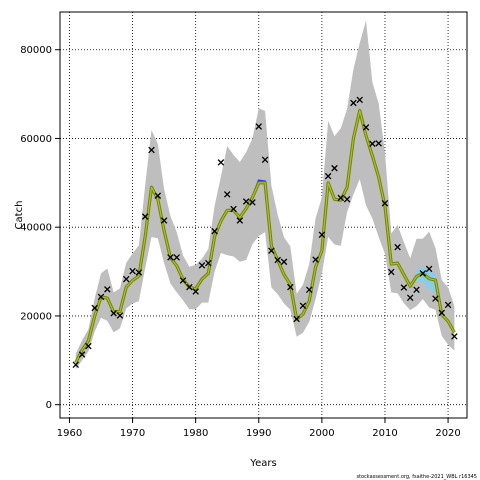  What do you see at coordinates (384, 433) in the screenshot?
I see `x-tick-label: 2010` at bounding box center [384, 433].